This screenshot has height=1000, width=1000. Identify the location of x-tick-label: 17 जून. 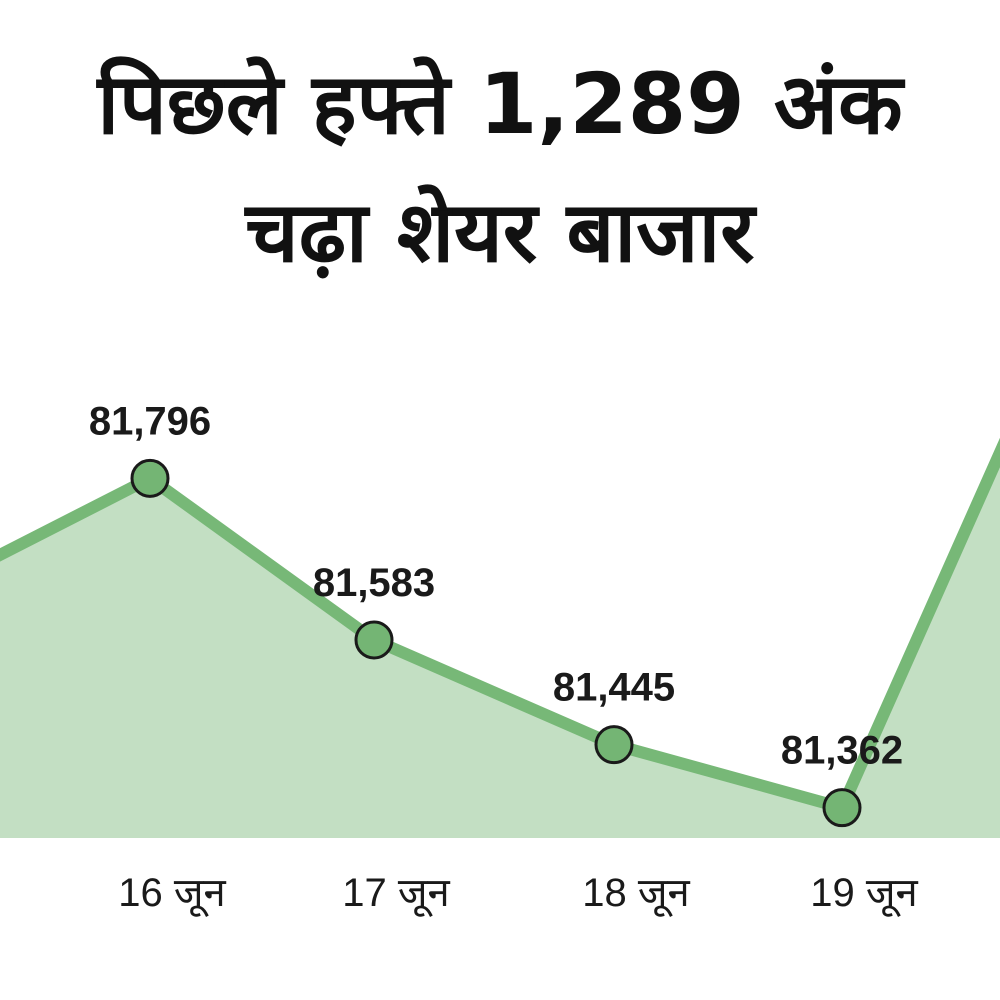
(396, 894).